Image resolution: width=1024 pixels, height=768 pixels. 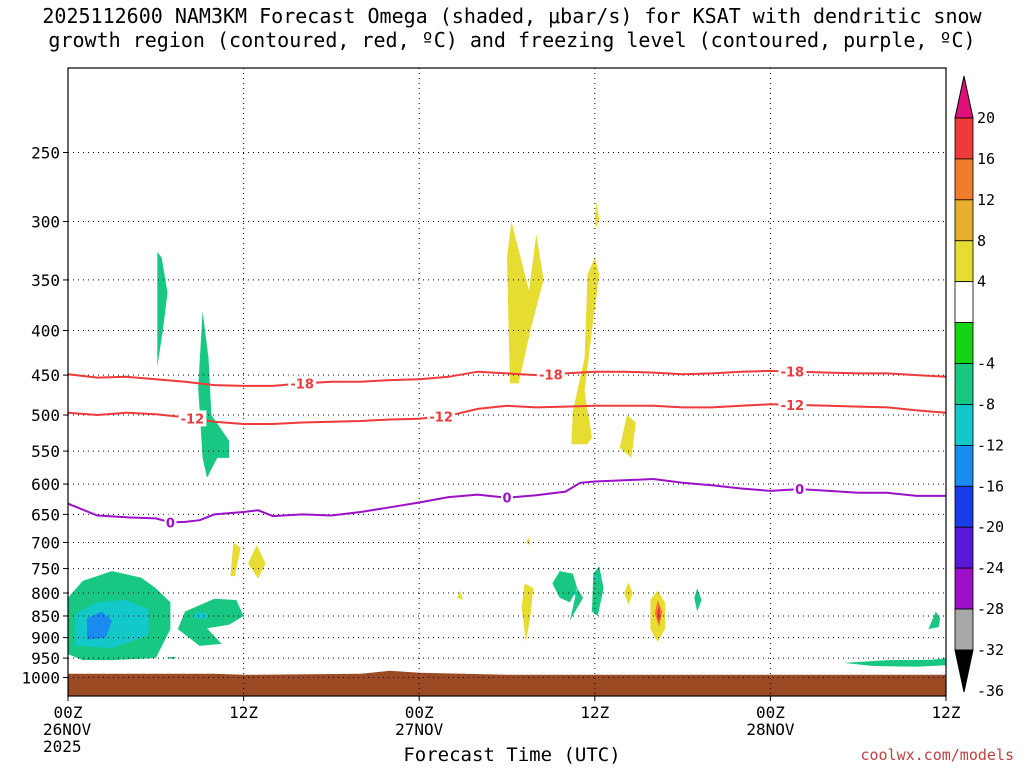 What do you see at coordinates (419, 729) in the screenshot?
I see `x-tick-label: 27NOV` at bounding box center [419, 729].